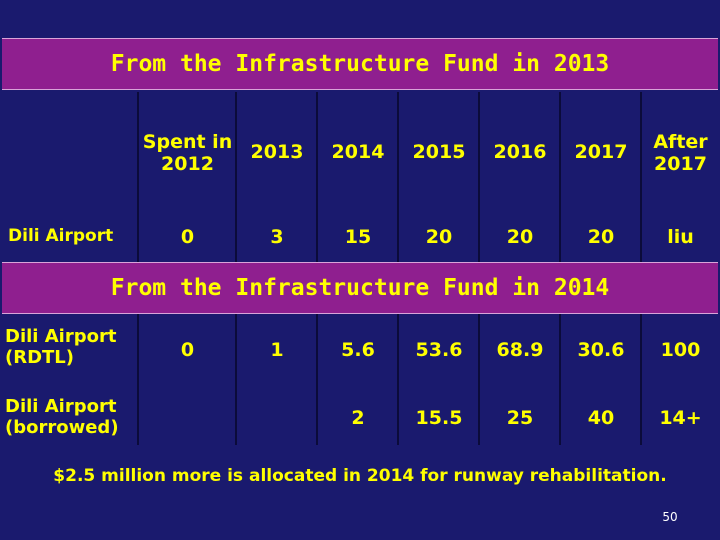 The height and width of the screenshot is (540, 720). Describe the element at coordinates (680, 418) in the screenshot. I see `table-cell: 14+` at that location.